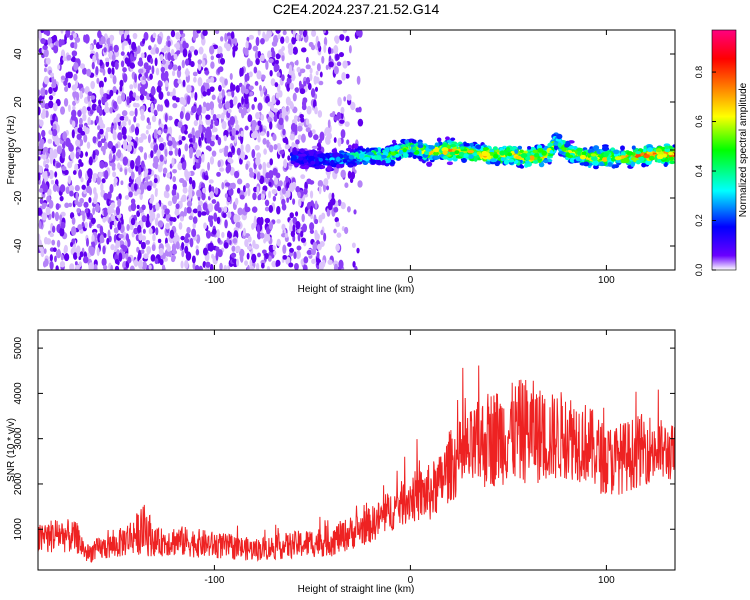 The width and height of the screenshot is (750, 600). Describe the element at coordinates (699, 220) in the screenshot. I see `colorbar-tick-label: 0.2` at that location.